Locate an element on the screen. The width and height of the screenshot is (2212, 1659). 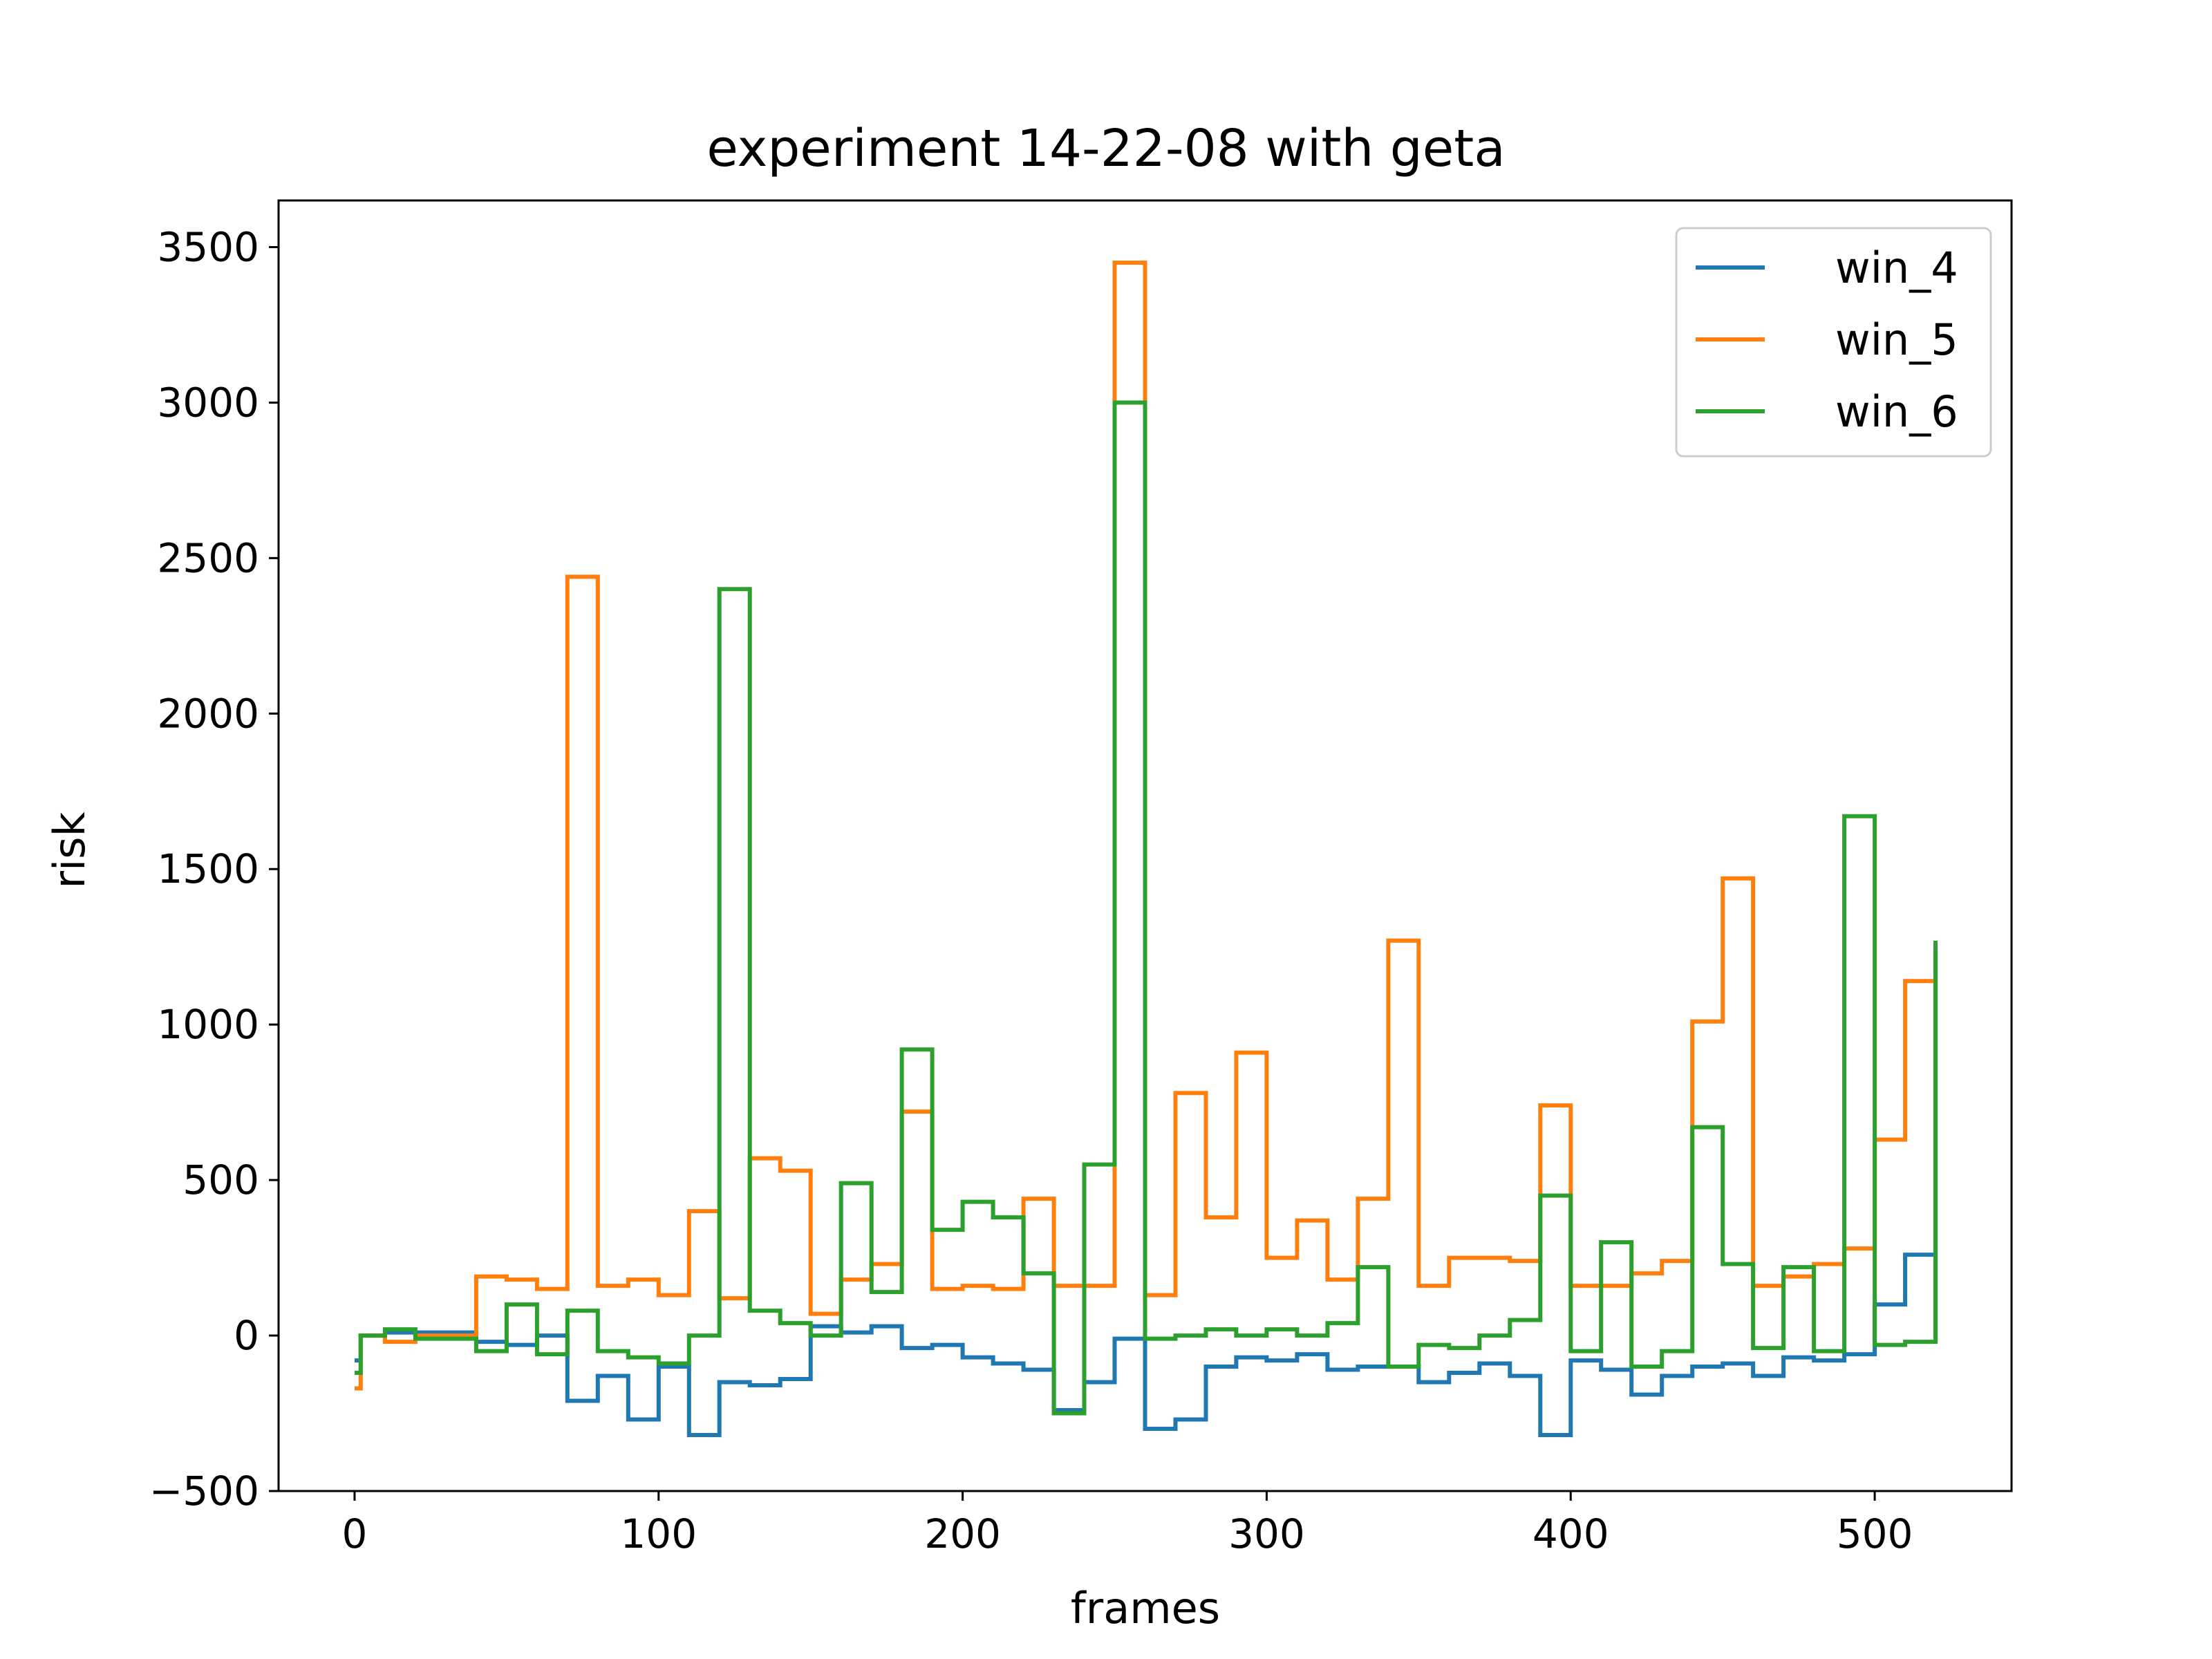
x-tick-label: 0 is located at coordinates (355, 1534).